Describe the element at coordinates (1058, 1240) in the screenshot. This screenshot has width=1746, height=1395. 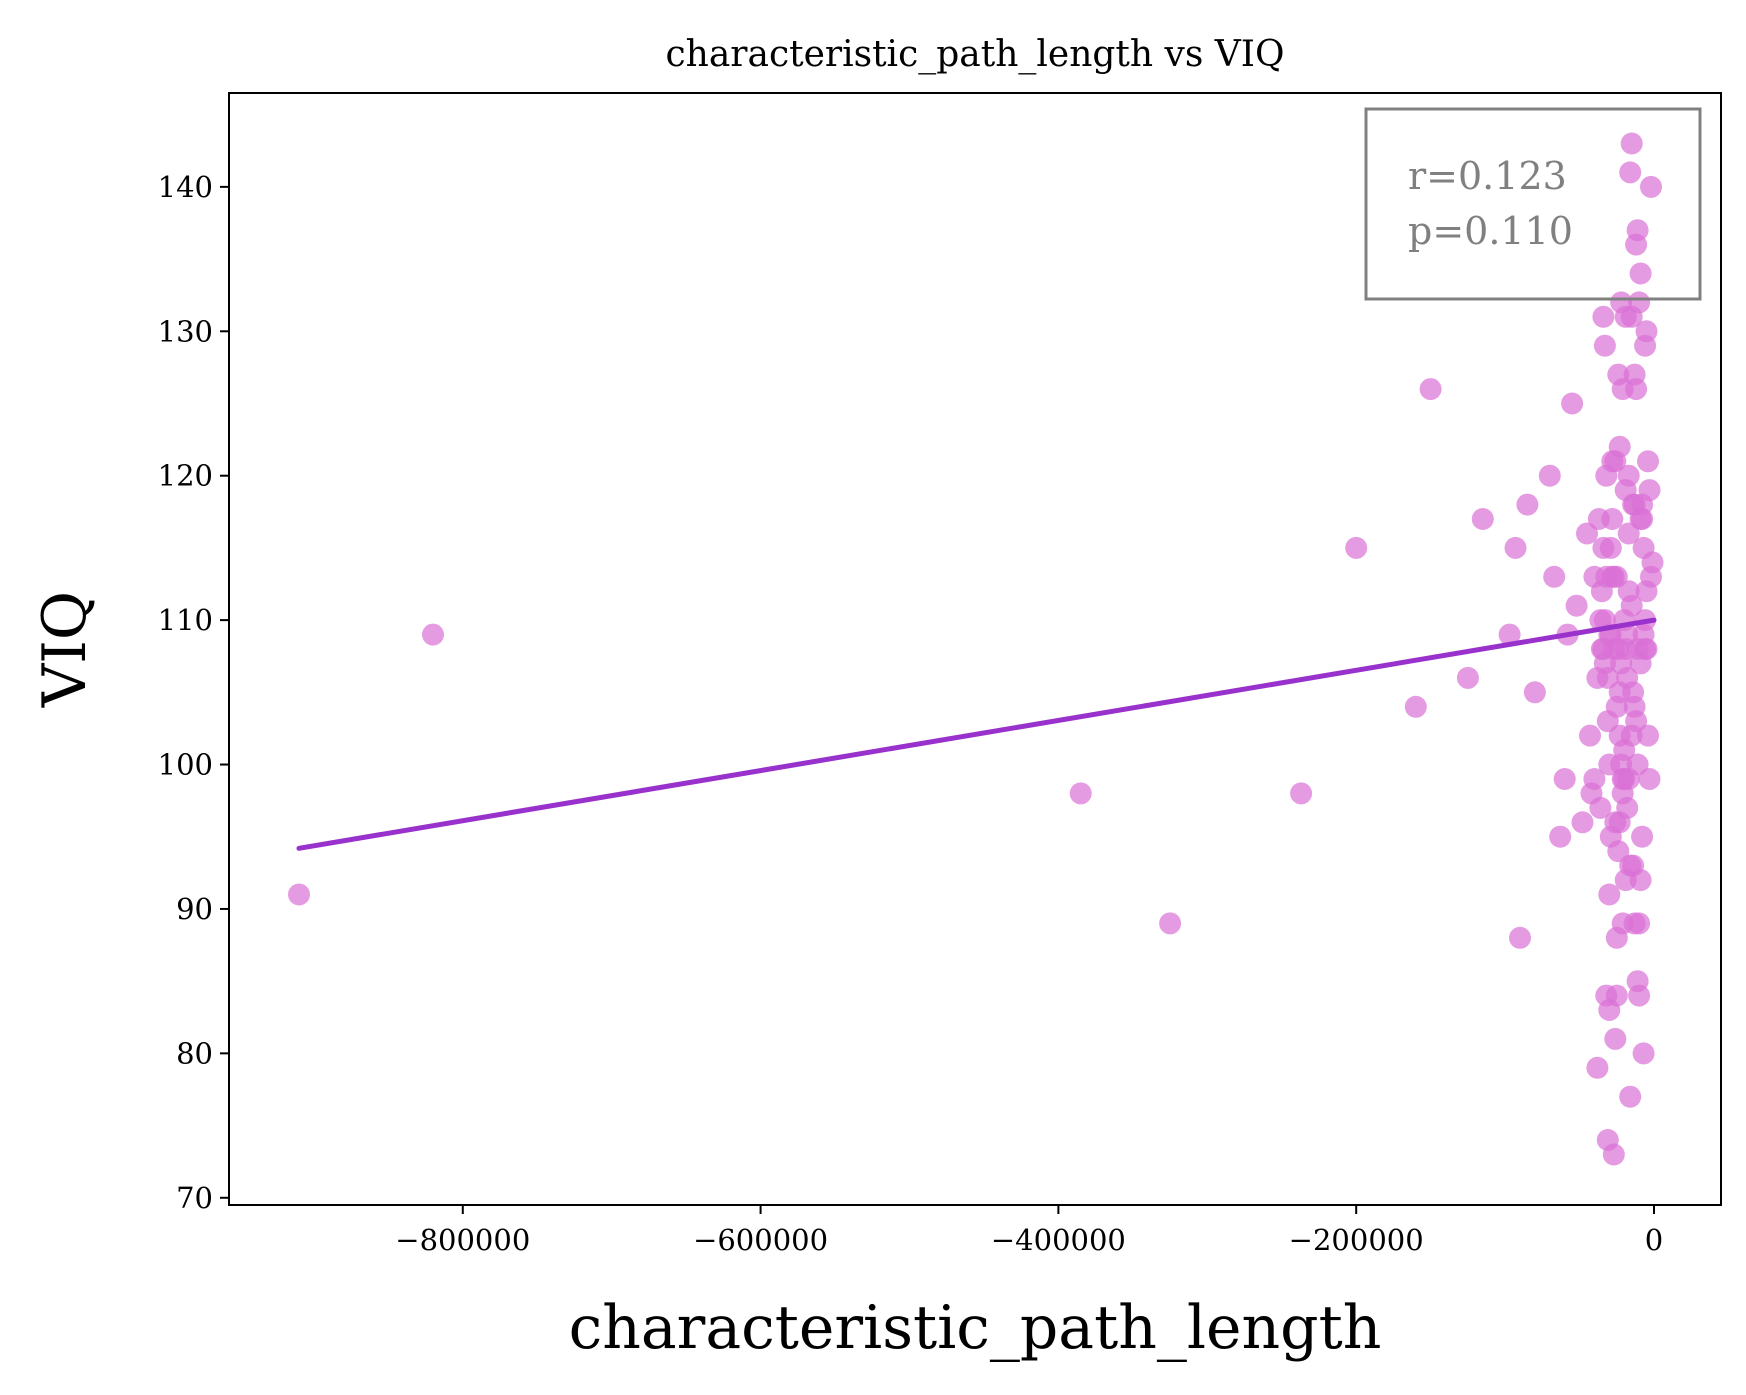
I see `x-tick-label: −400000` at that location.